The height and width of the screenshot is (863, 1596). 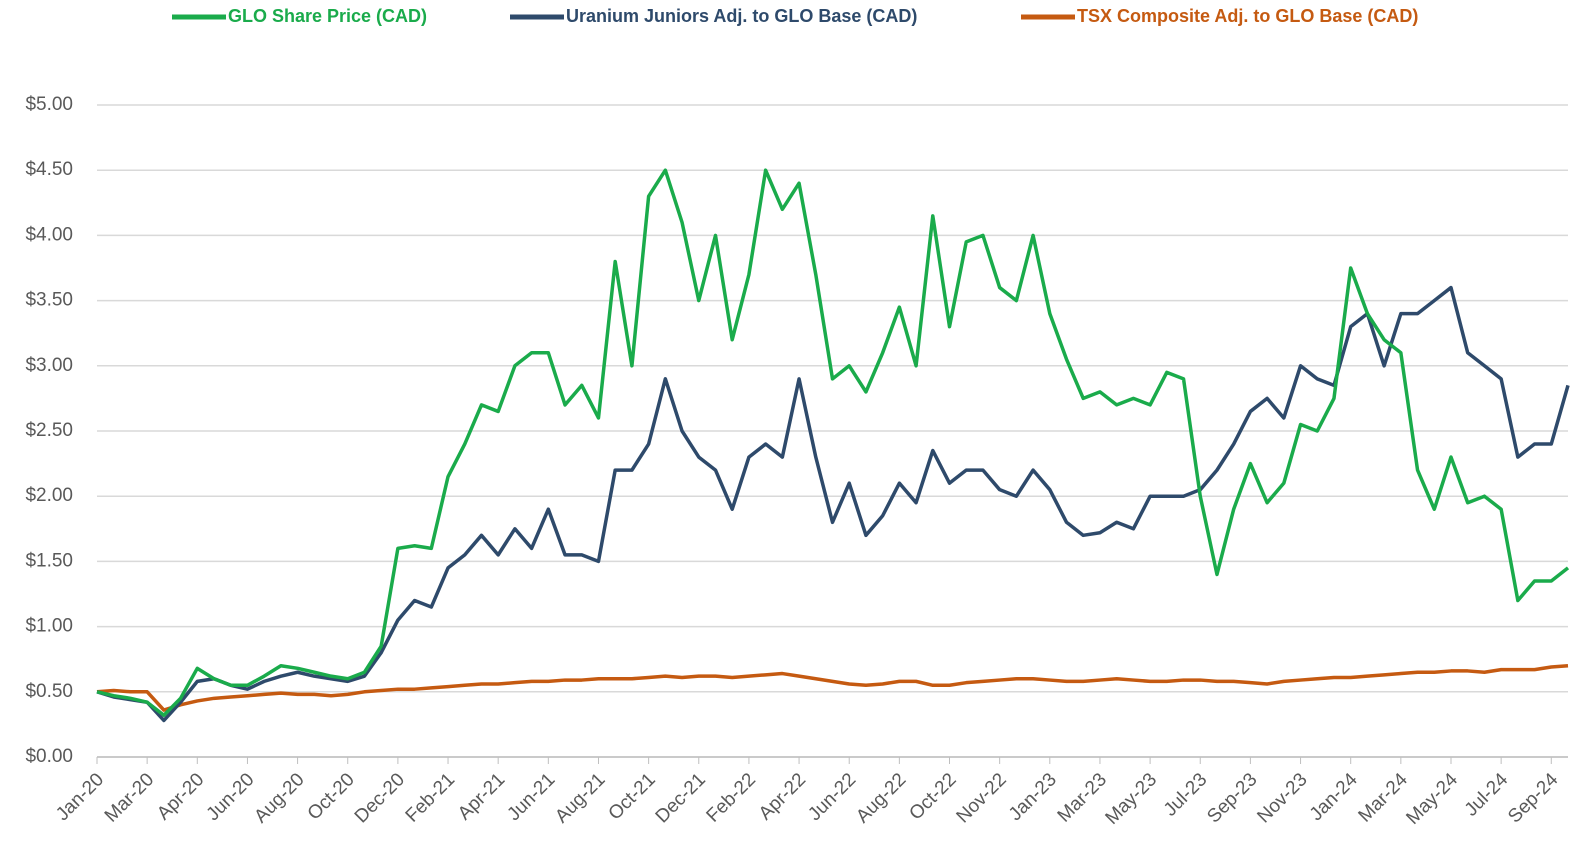 What do you see at coordinates (531, 797) in the screenshot?
I see `x-tick-label: Jun-21` at bounding box center [531, 797].